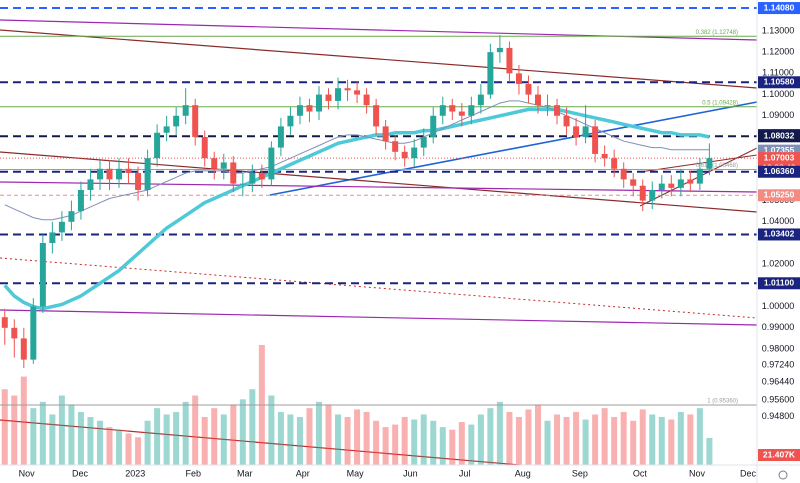  Describe the element at coordinates (778, 365) in the screenshot. I see `y-tick-label: 0.97240` at that location.